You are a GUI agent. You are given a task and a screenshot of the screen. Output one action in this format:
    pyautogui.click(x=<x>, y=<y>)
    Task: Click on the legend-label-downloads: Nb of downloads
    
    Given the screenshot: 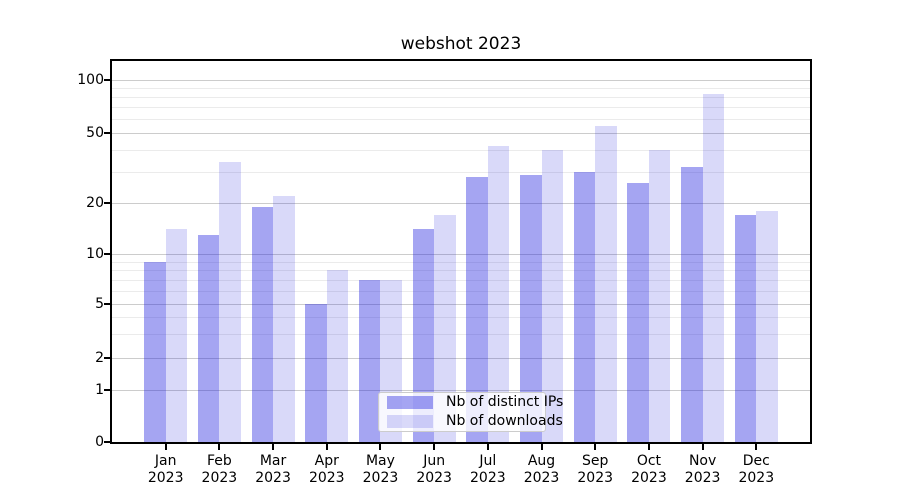 What is the action you would take?
    pyautogui.click(x=504, y=421)
    